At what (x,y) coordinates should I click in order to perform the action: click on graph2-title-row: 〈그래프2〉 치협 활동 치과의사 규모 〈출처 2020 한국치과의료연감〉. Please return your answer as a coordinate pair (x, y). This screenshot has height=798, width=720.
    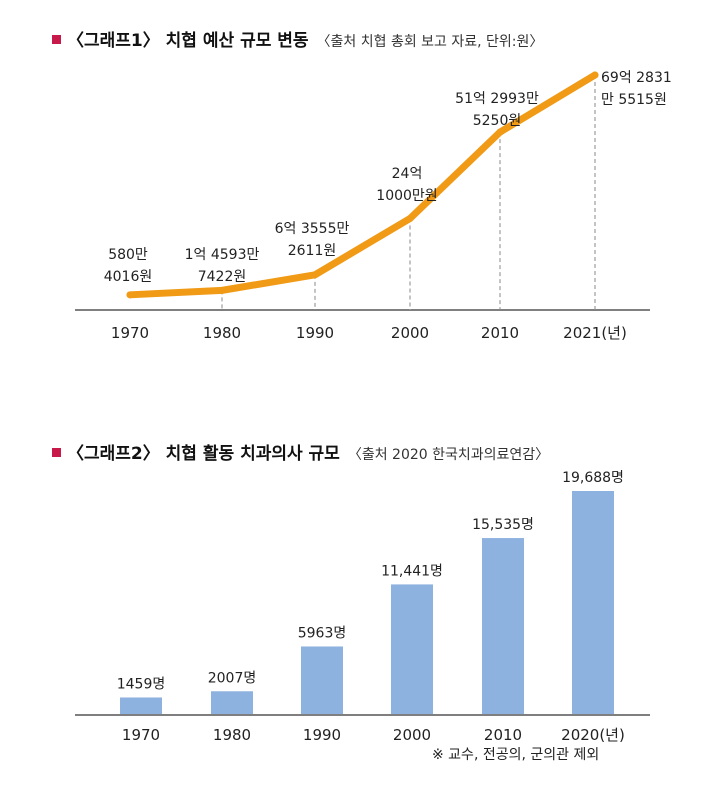
    Looking at the image, I should click on (300, 451).